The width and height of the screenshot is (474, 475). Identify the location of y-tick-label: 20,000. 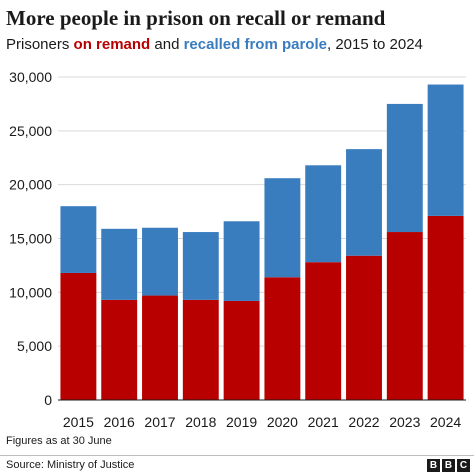
(30, 185).